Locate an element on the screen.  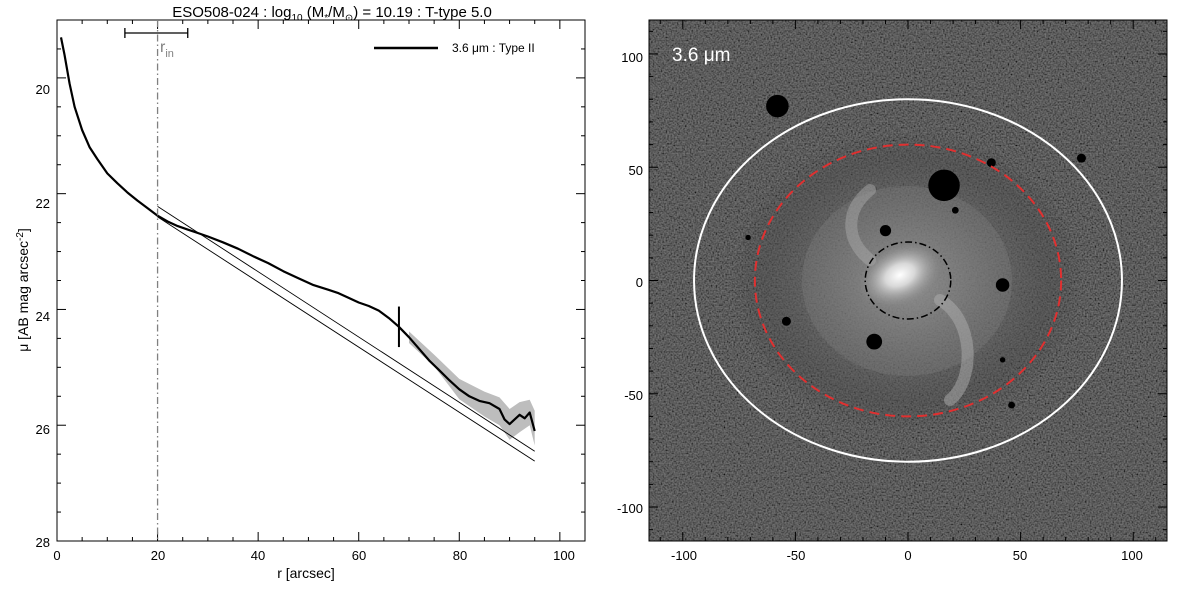
profile-xtick-20: 20 is located at coordinates (158, 555).